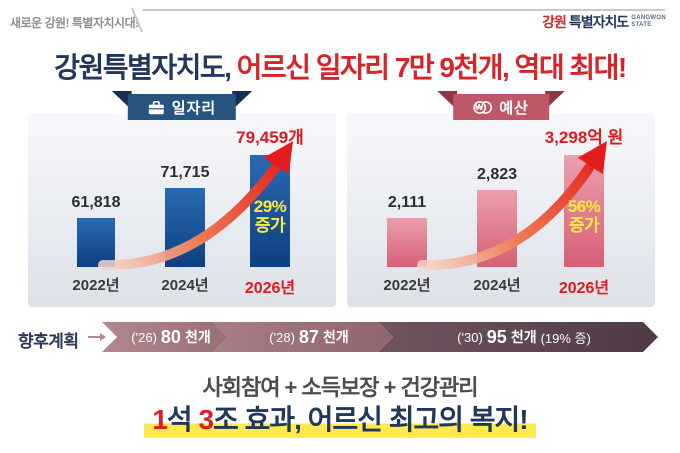  What do you see at coordinates (407, 242) in the screenshot?
I see `budget-bar-2022` at bounding box center [407, 242].